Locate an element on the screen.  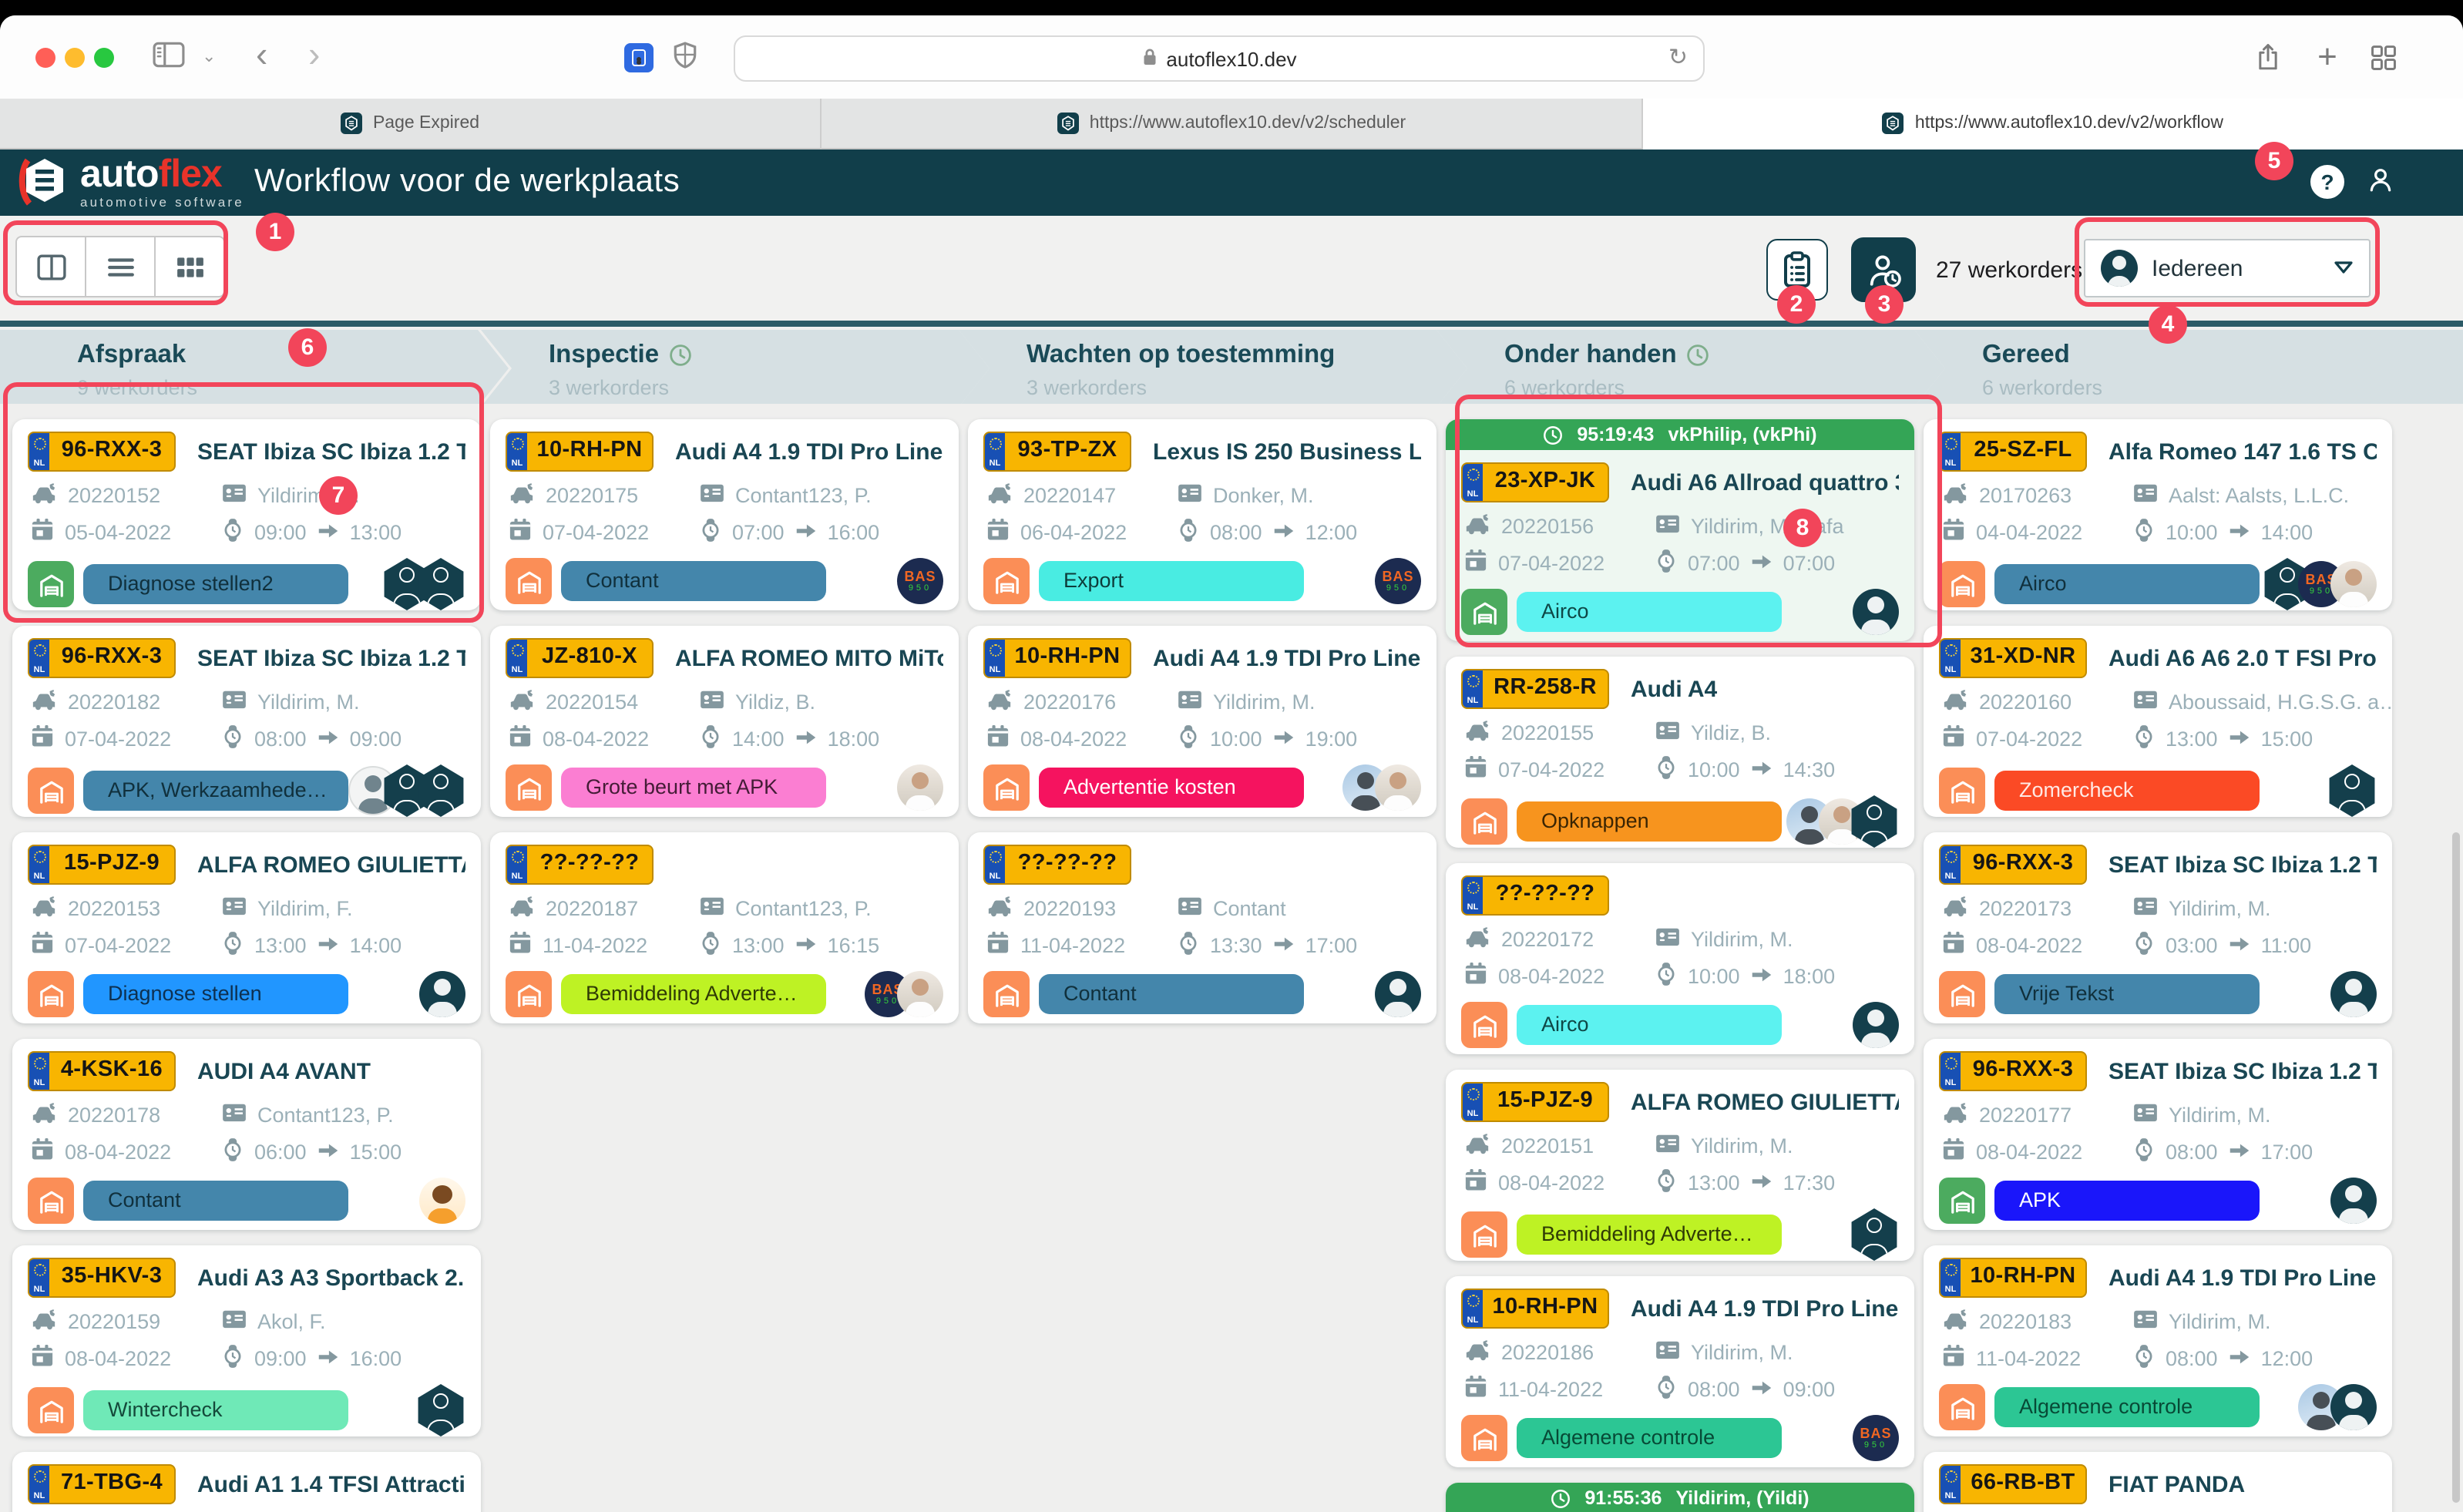
share-icon is located at coordinates (2267, 57).